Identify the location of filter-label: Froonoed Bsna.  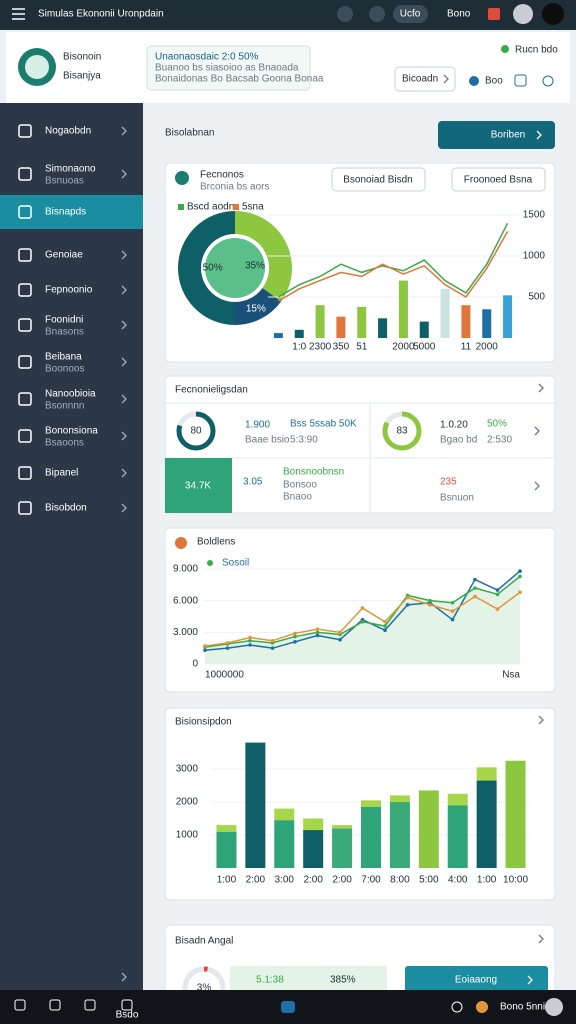
(498, 180).